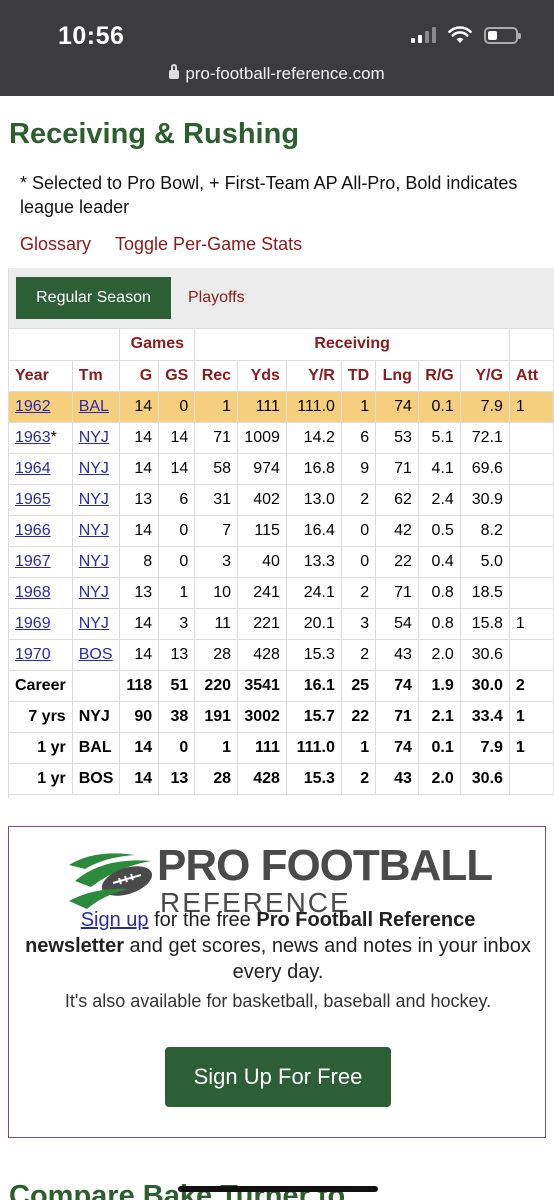 Image resolution: width=554 pixels, height=1200 pixels. I want to click on home-indicator, so click(278, 1189).